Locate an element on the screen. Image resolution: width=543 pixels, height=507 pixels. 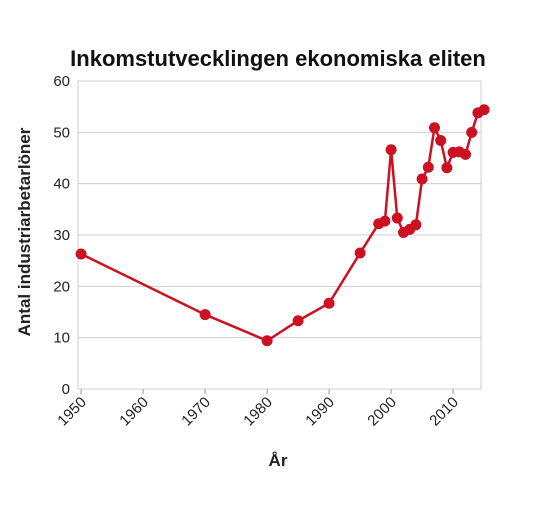
x-tick-label: 2000 is located at coordinates (382, 412).